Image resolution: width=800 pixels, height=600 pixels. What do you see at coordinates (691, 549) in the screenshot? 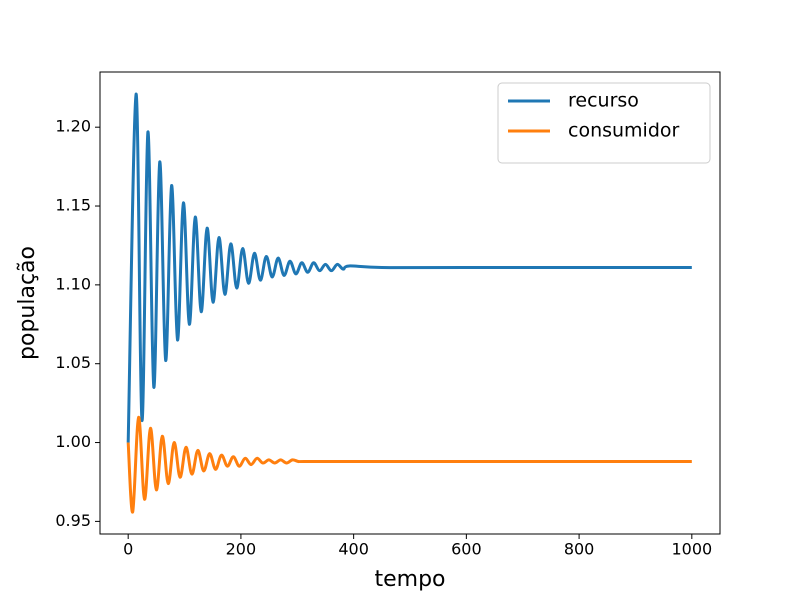
I see `x-tick-label: 1000` at bounding box center [691, 549].